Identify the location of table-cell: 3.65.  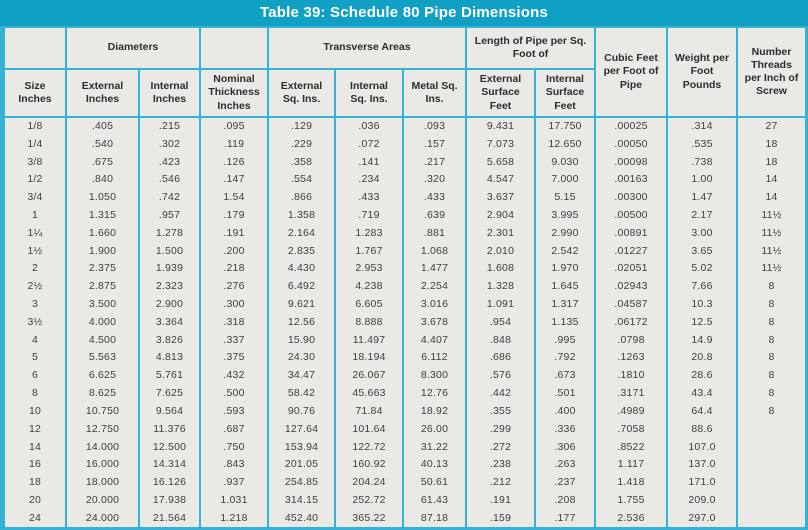
(702, 250).